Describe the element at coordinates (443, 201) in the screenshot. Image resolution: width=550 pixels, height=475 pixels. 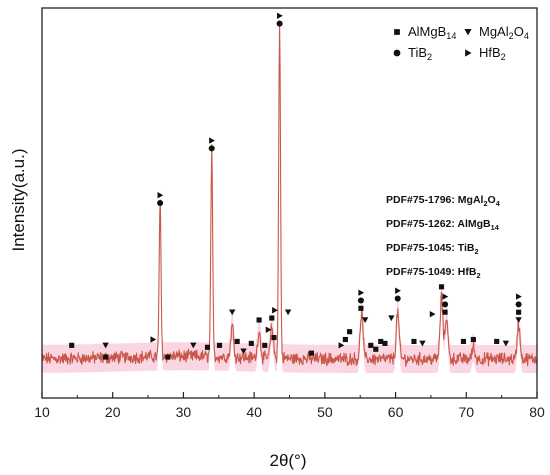
I see `pdf-card-label: PDF#75-1796: MgAl2O4` at that location.